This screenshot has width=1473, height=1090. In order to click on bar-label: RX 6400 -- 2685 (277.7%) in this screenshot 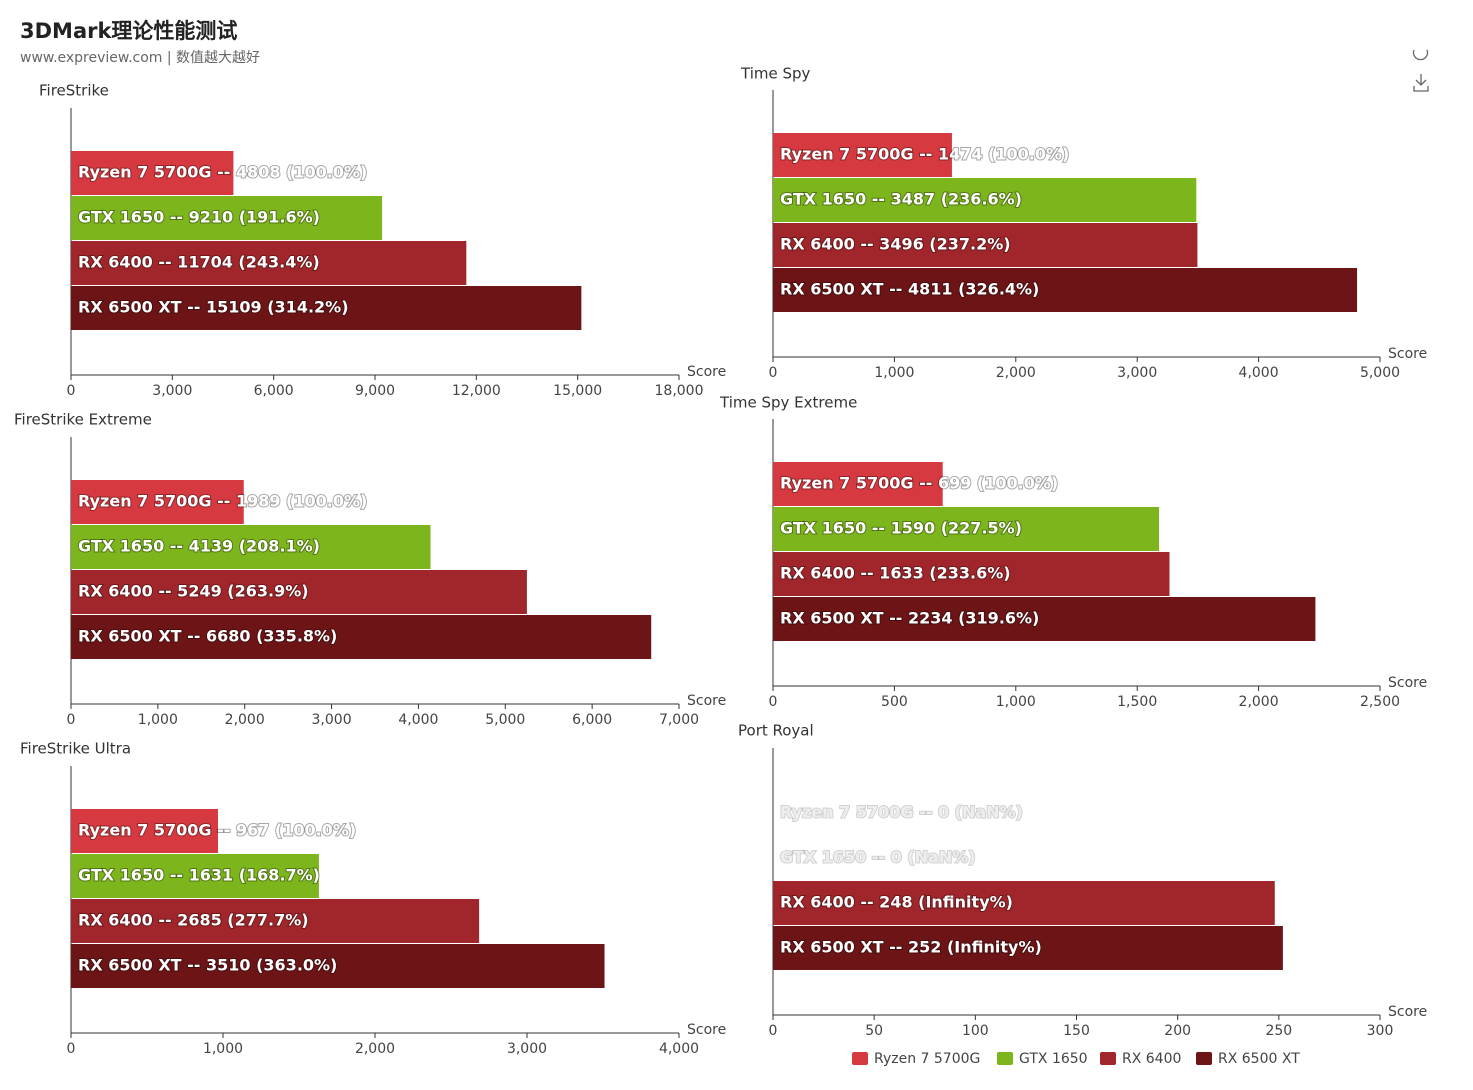, I will do `click(193, 920)`.